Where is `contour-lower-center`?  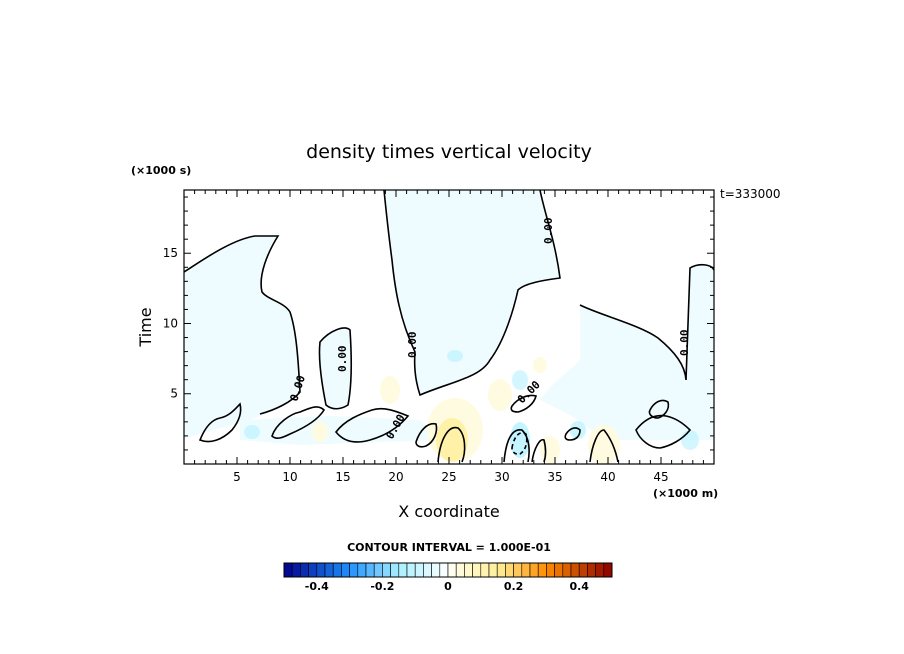 contour-lower-center is located at coordinates (372, 425).